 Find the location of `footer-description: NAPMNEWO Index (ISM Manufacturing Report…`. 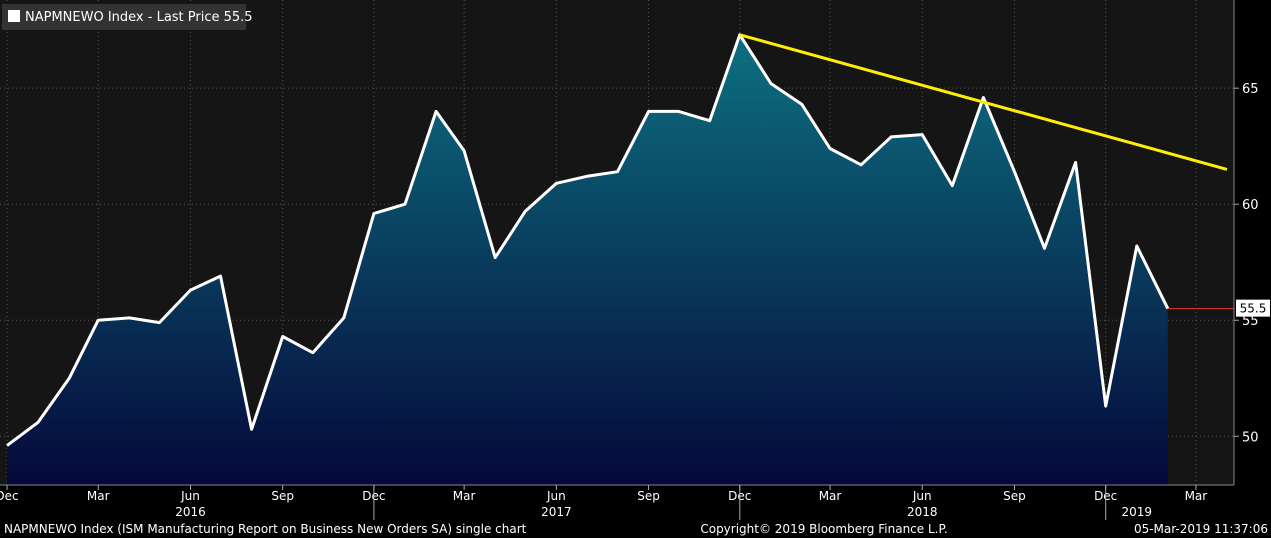

footer-description: NAPMNEWO Index (ISM Manufacturing Report… is located at coordinates (265, 529).